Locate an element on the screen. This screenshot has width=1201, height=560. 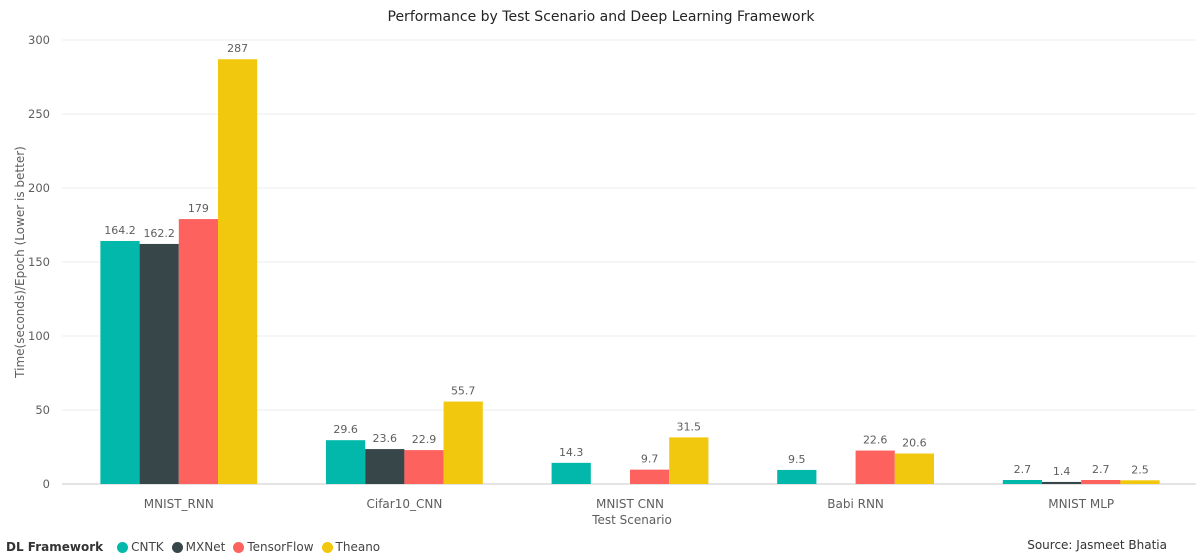
bar-tensorflow-mnist-rnn is located at coordinates (198, 351).